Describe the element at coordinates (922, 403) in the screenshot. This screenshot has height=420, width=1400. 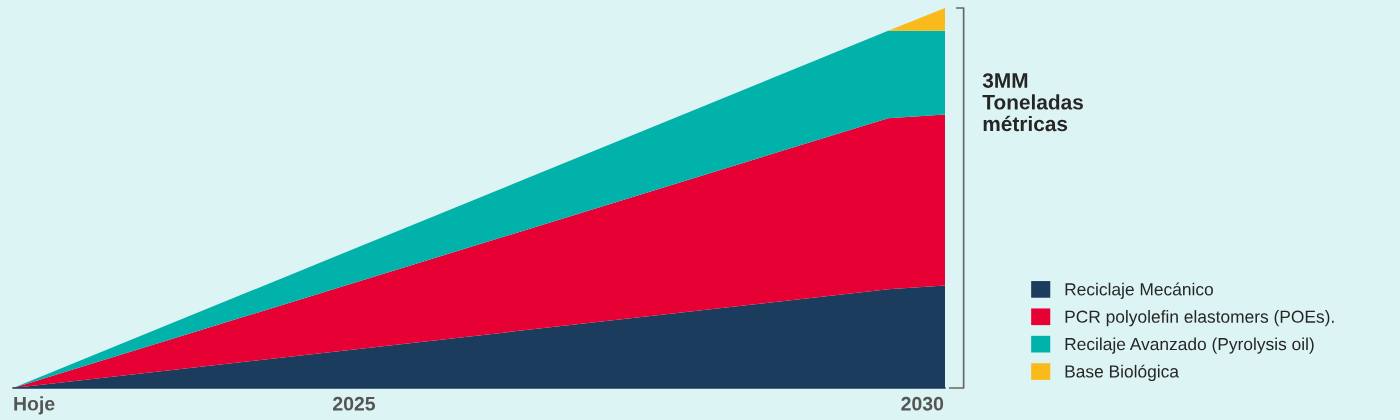
I see `x-tick-label: 2030` at that location.